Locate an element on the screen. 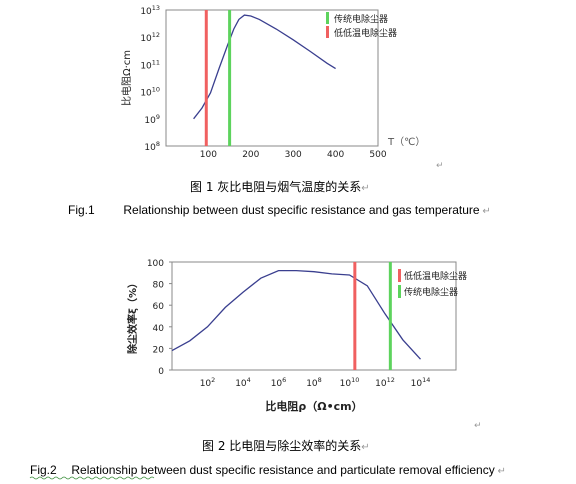 The image size is (576, 484). chart1-y-tick-labels: 10⁸ 10⁹ 10¹⁰ 10¹¹ 10¹² 10¹³ is located at coordinates (150, 78).